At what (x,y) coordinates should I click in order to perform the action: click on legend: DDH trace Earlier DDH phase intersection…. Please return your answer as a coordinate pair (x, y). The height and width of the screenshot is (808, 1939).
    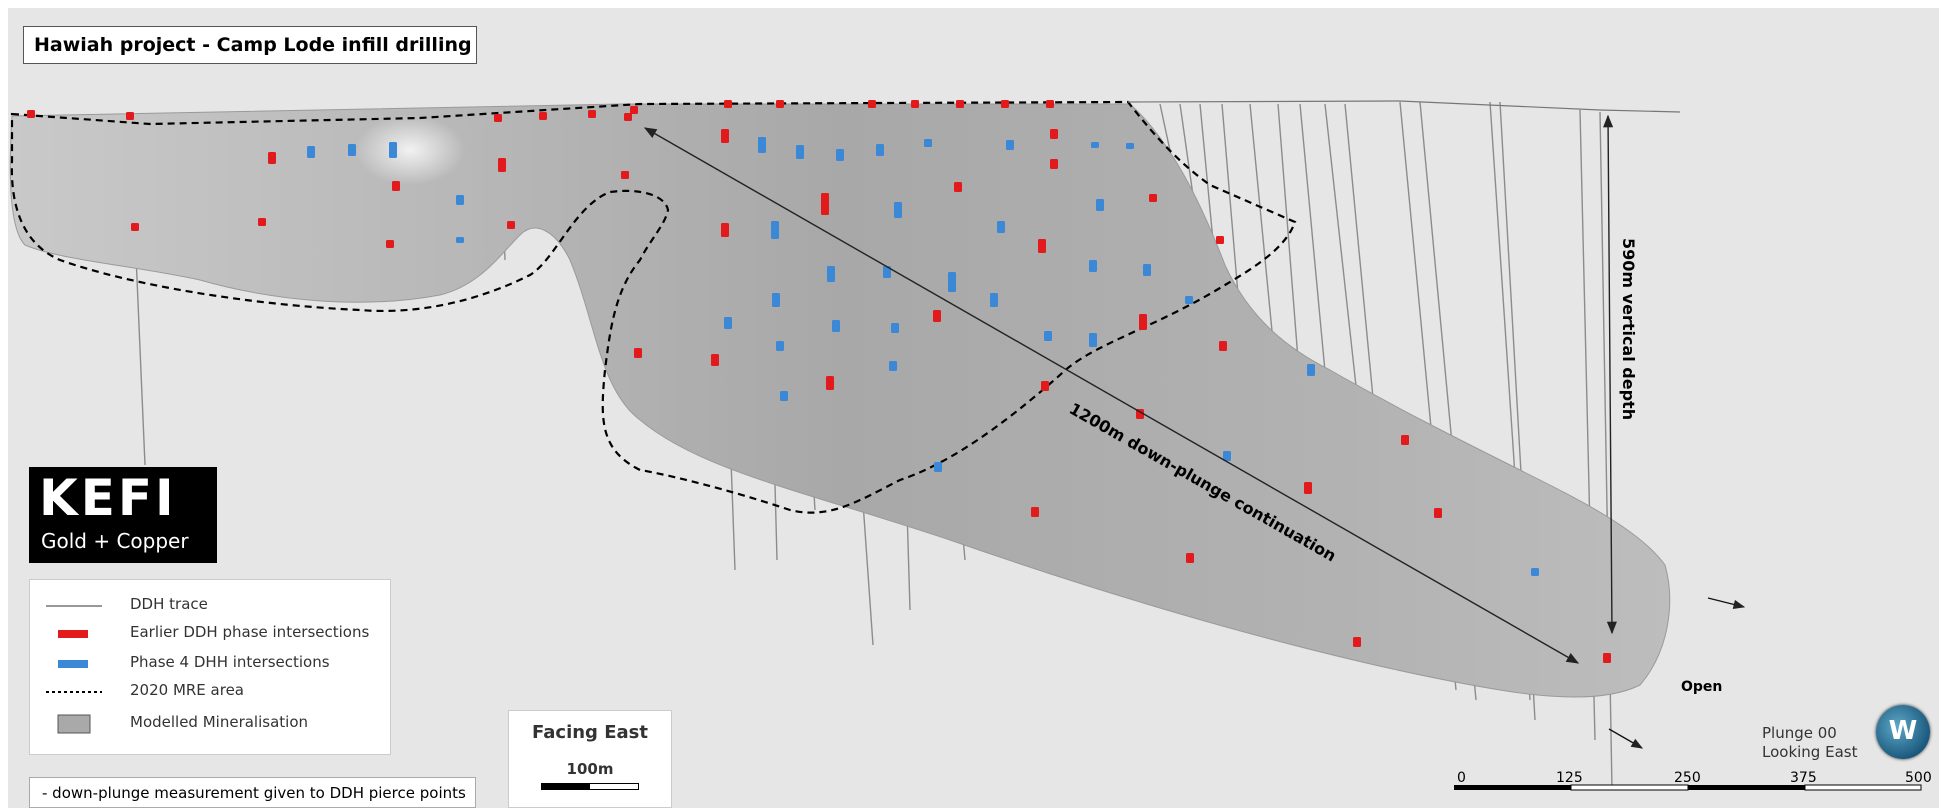
    Looking at the image, I should click on (210, 667).